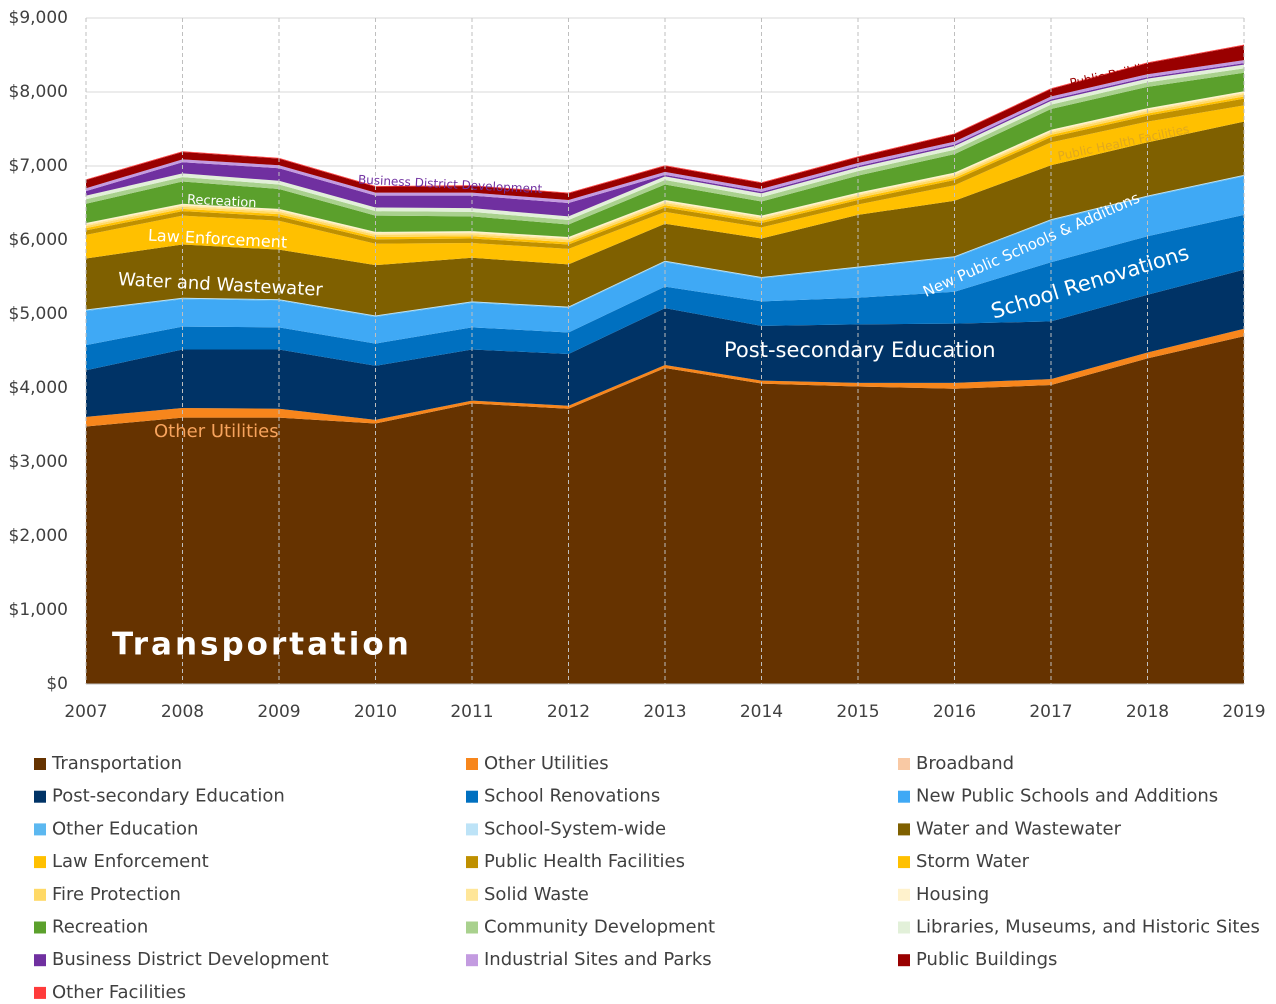 This screenshot has width=1276, height=1004. I want to click on legend-label: Other Facilities, so click(119, 992).